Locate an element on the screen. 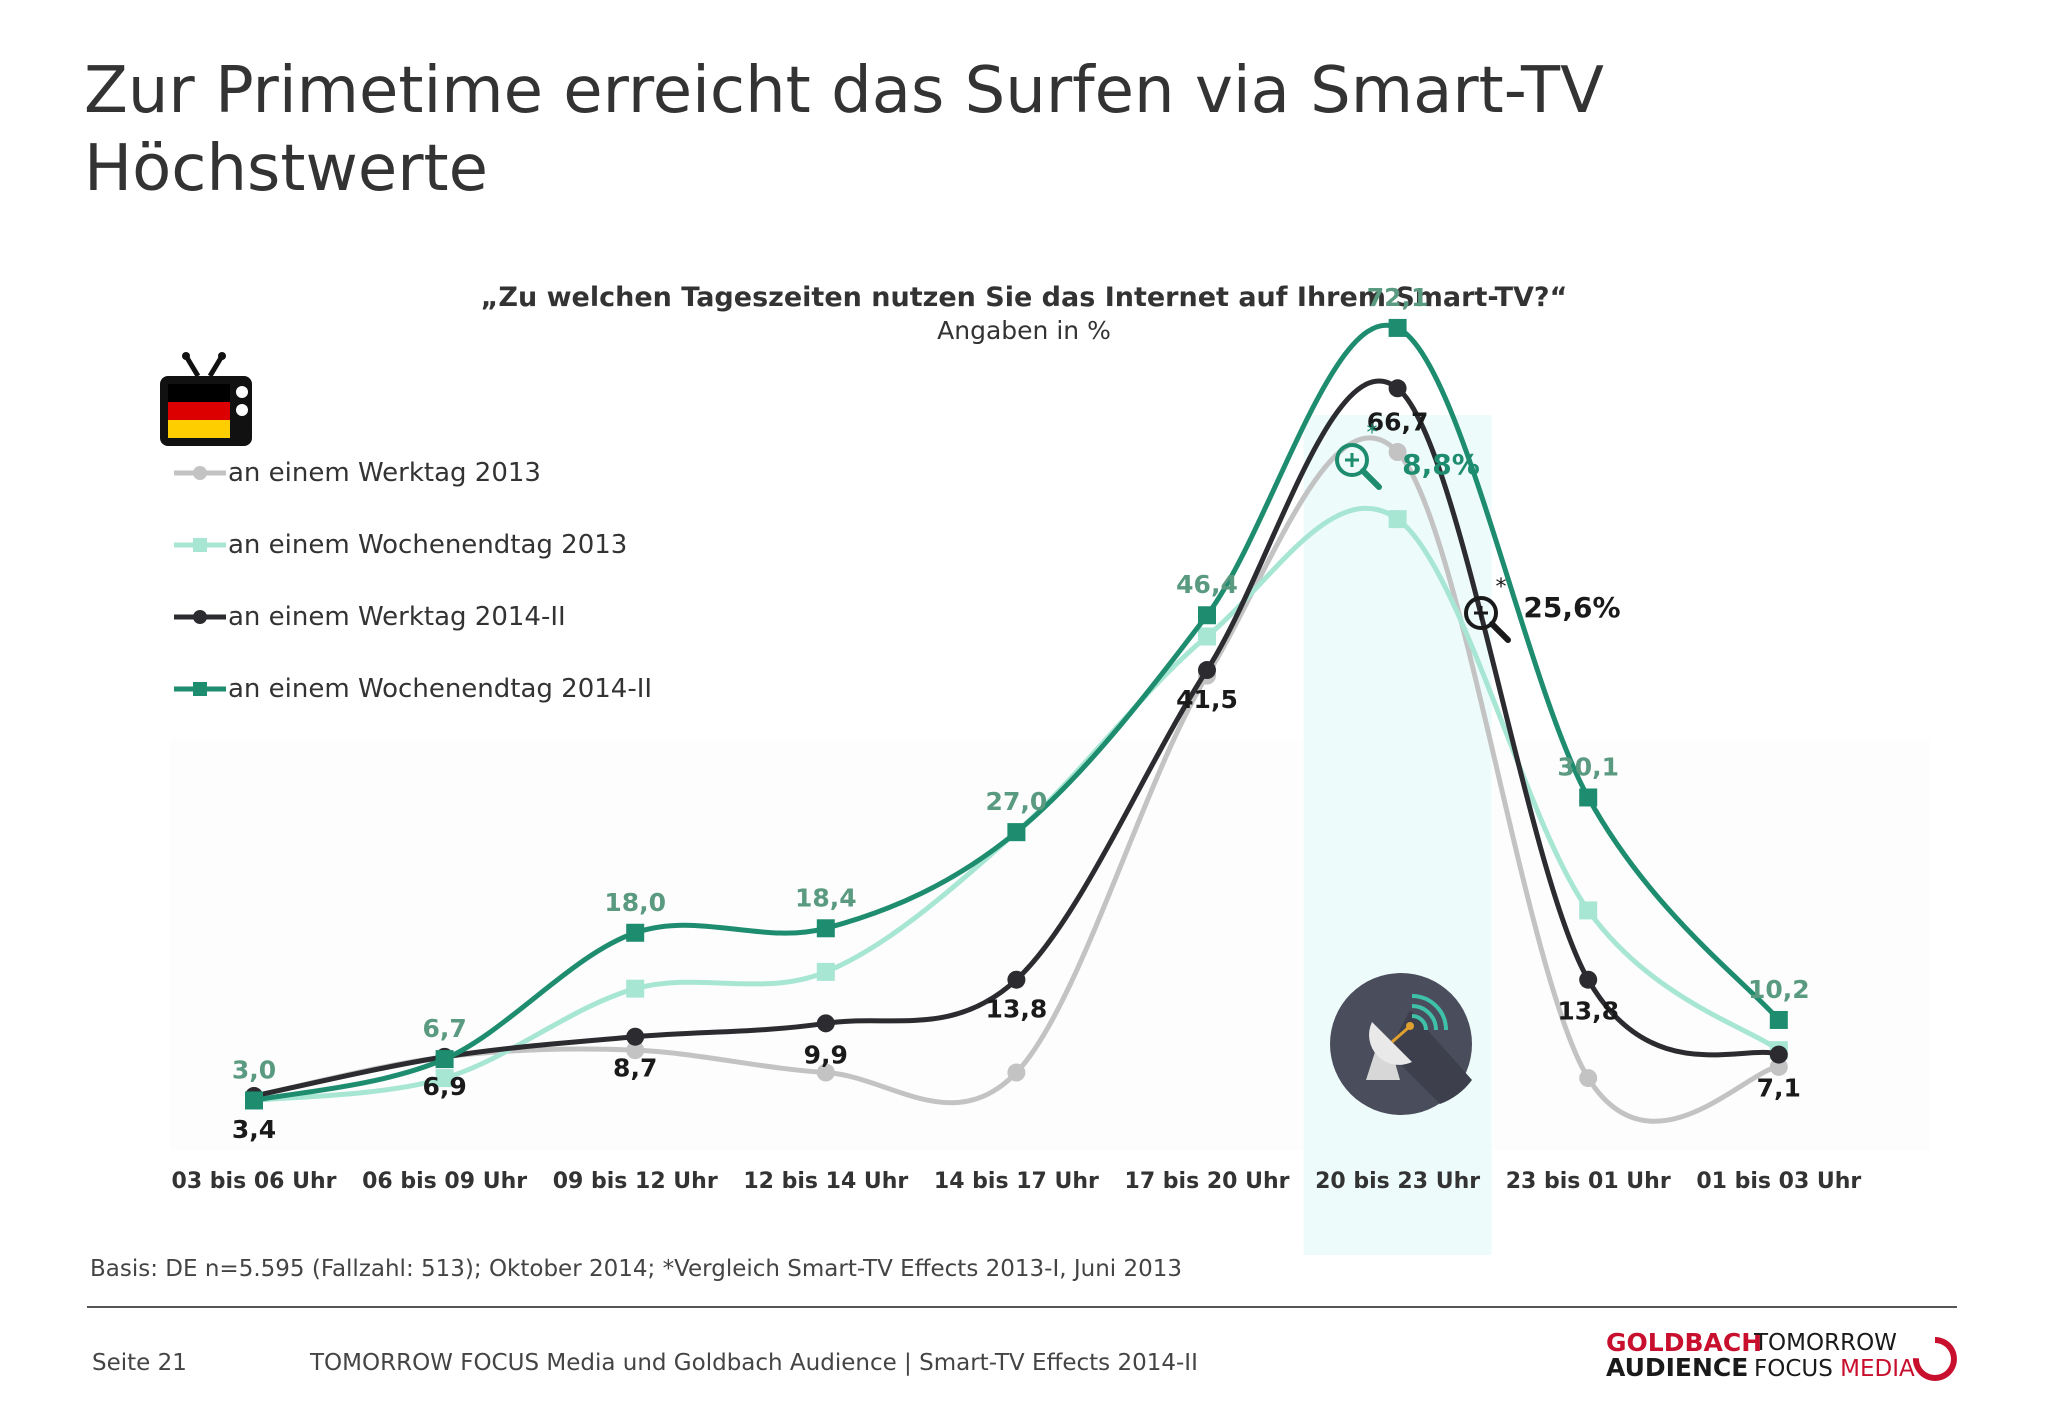  x-tick-label-4: 14 bis 17 Uhr is located at coordinates (1016, 1181).